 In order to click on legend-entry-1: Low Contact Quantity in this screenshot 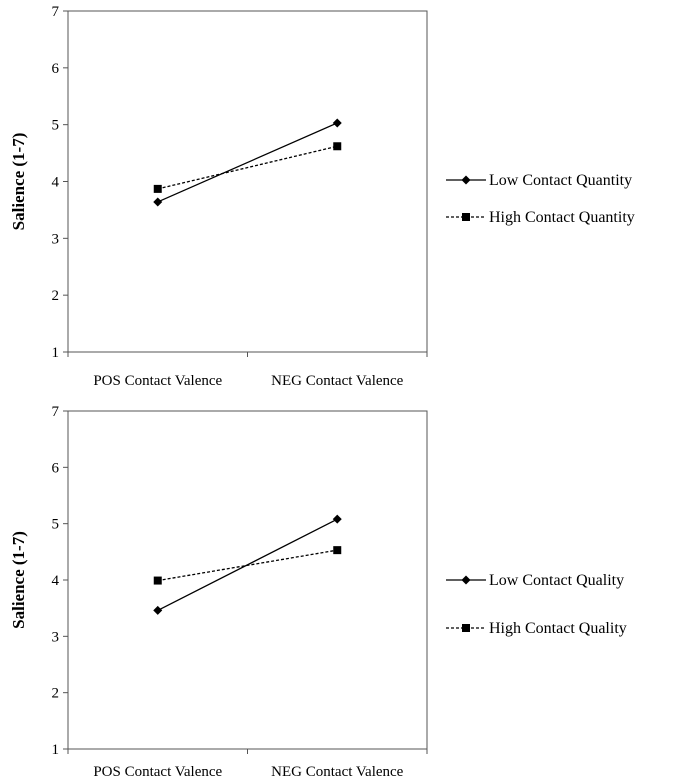, I will do `click(539, 180)`.